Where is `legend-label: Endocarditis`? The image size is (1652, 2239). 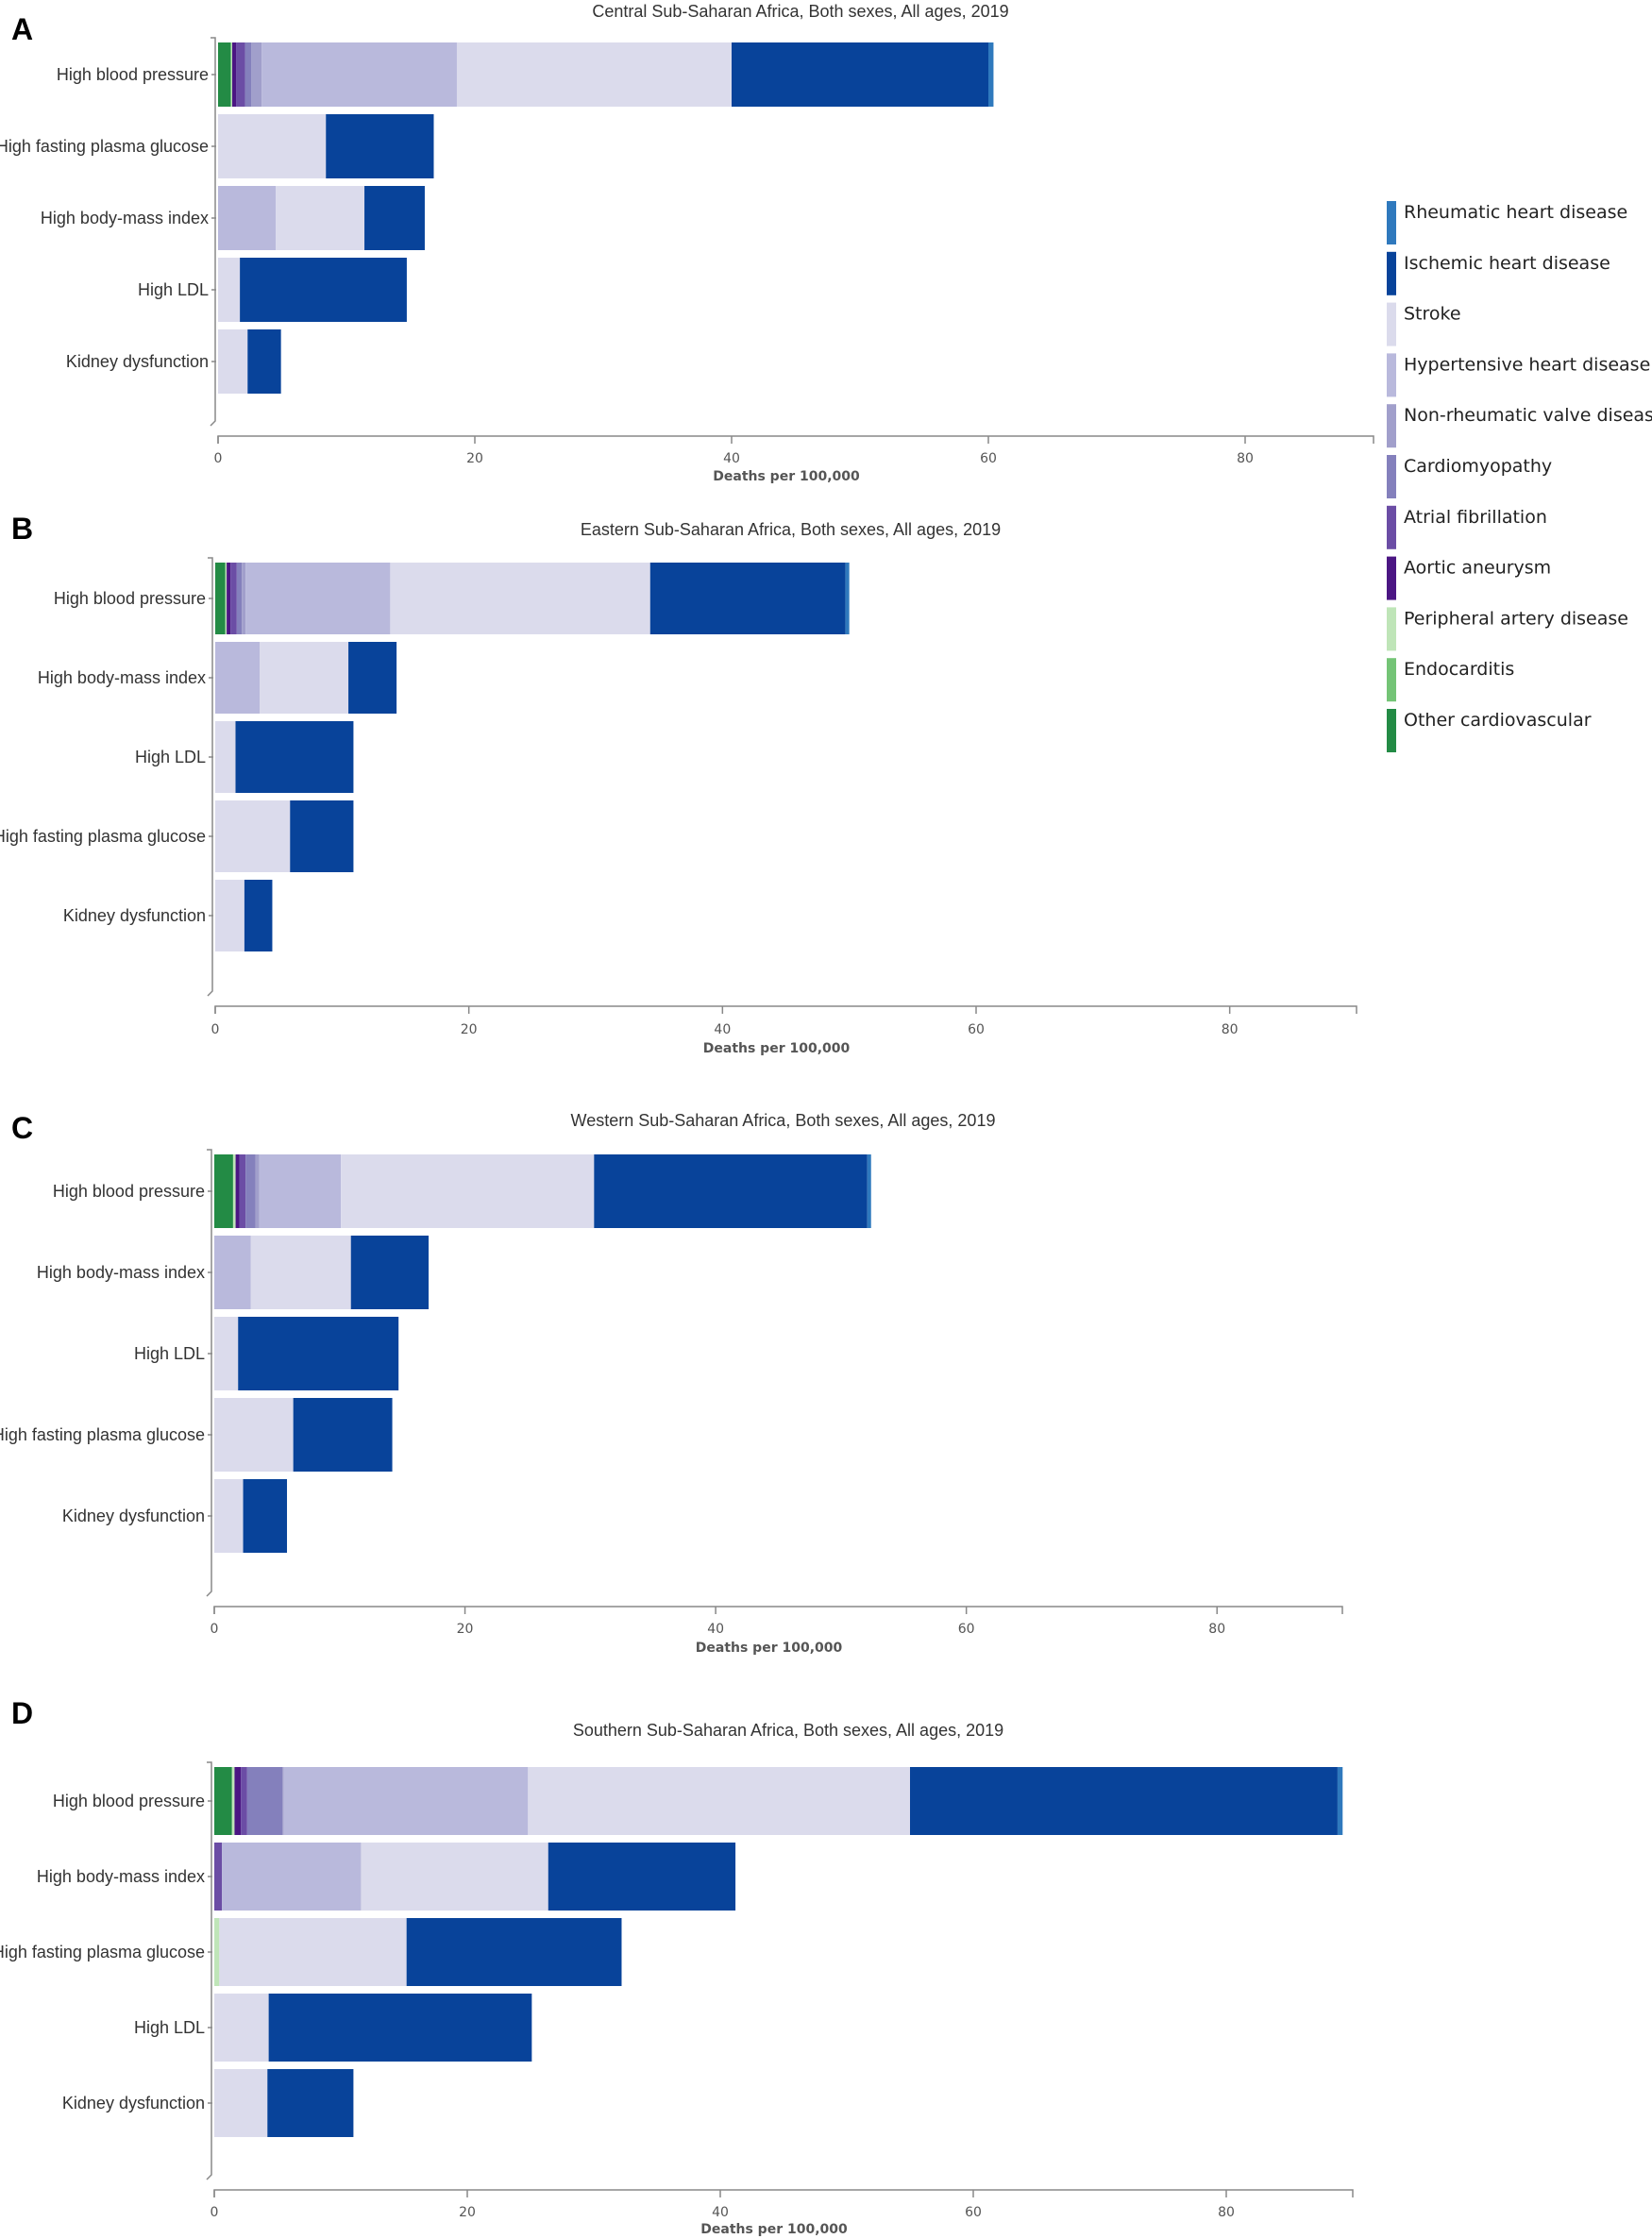 legend-label: Endocarditis is located at coordinates (1459, 669).